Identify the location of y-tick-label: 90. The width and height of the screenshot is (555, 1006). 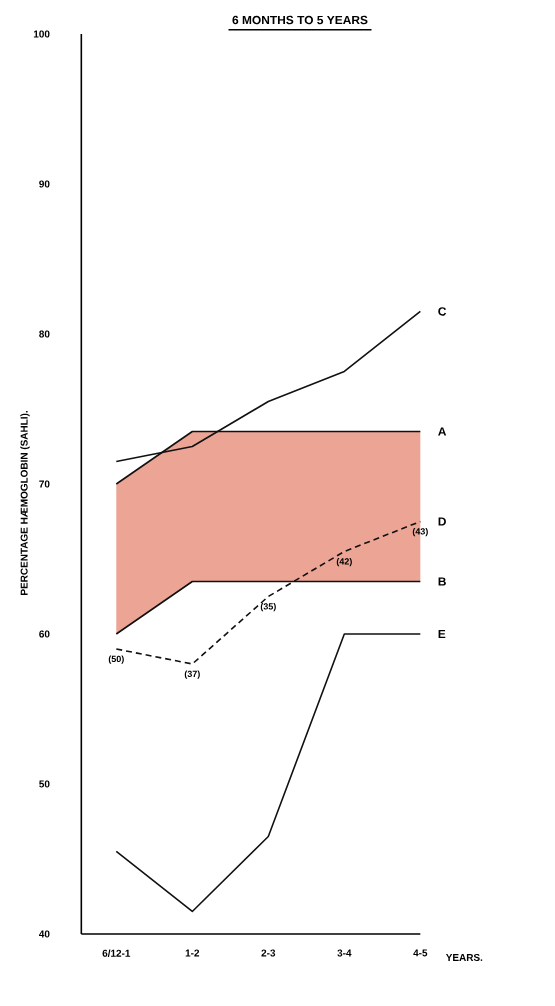
(44, 184).